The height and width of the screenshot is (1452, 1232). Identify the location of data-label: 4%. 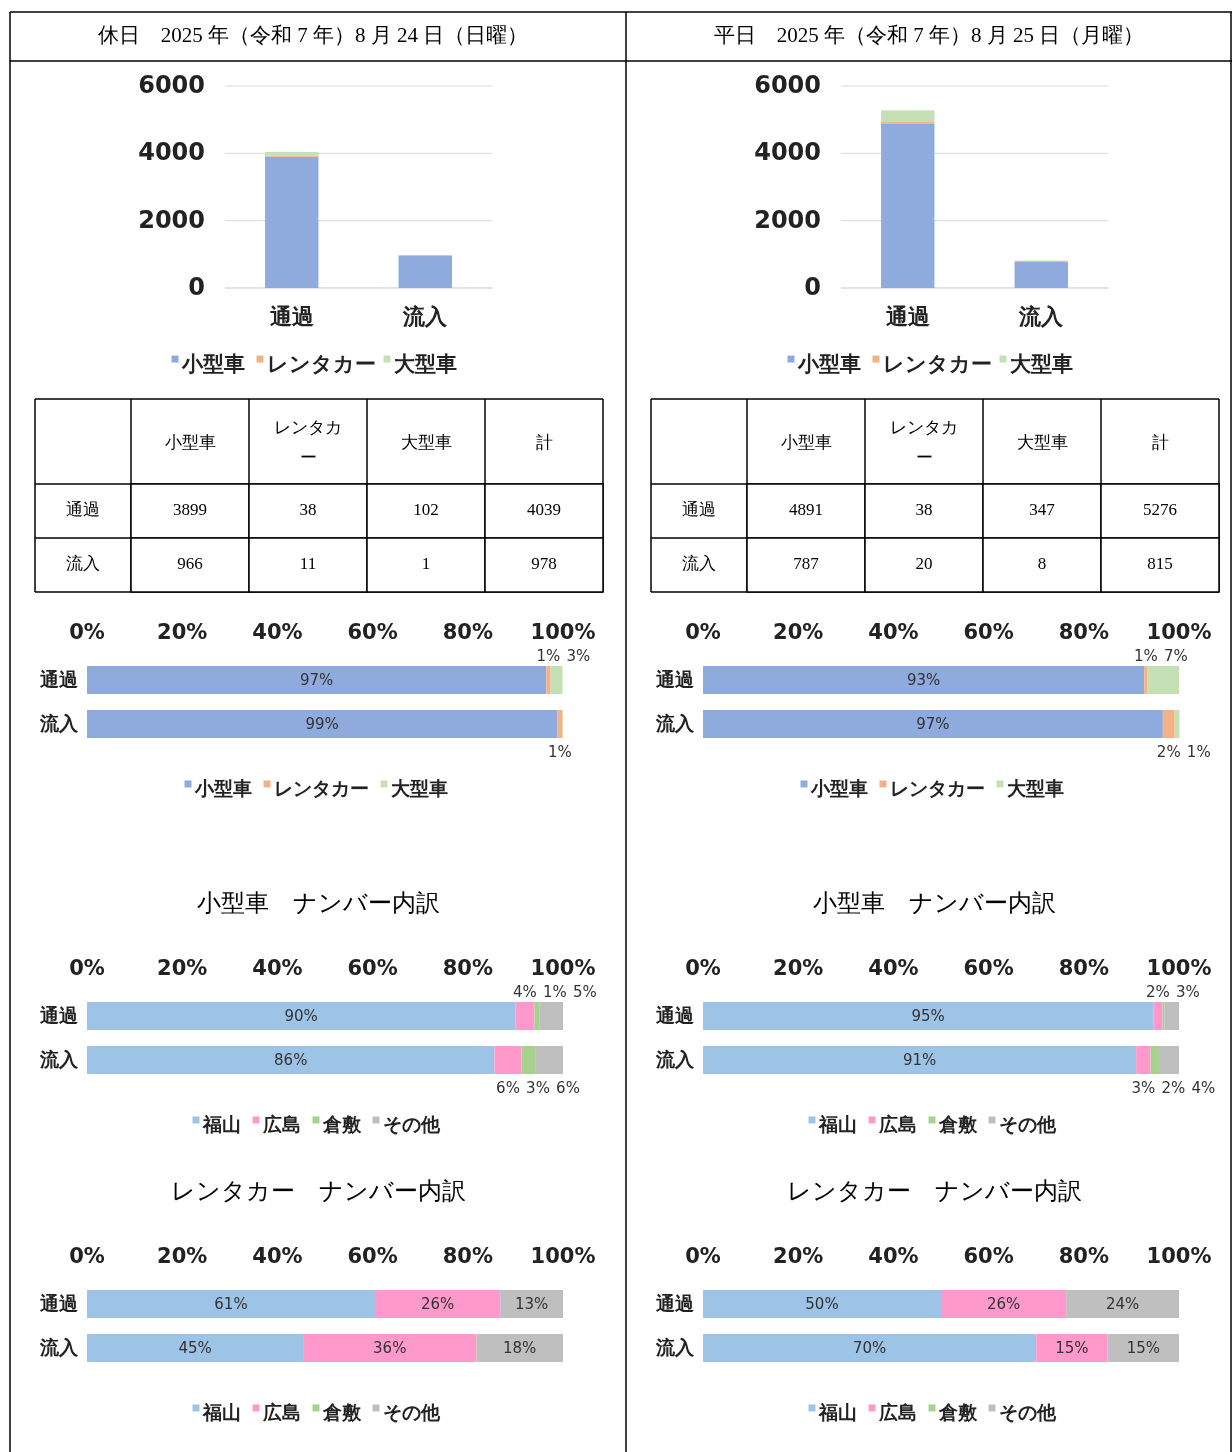
(1203, 1087).